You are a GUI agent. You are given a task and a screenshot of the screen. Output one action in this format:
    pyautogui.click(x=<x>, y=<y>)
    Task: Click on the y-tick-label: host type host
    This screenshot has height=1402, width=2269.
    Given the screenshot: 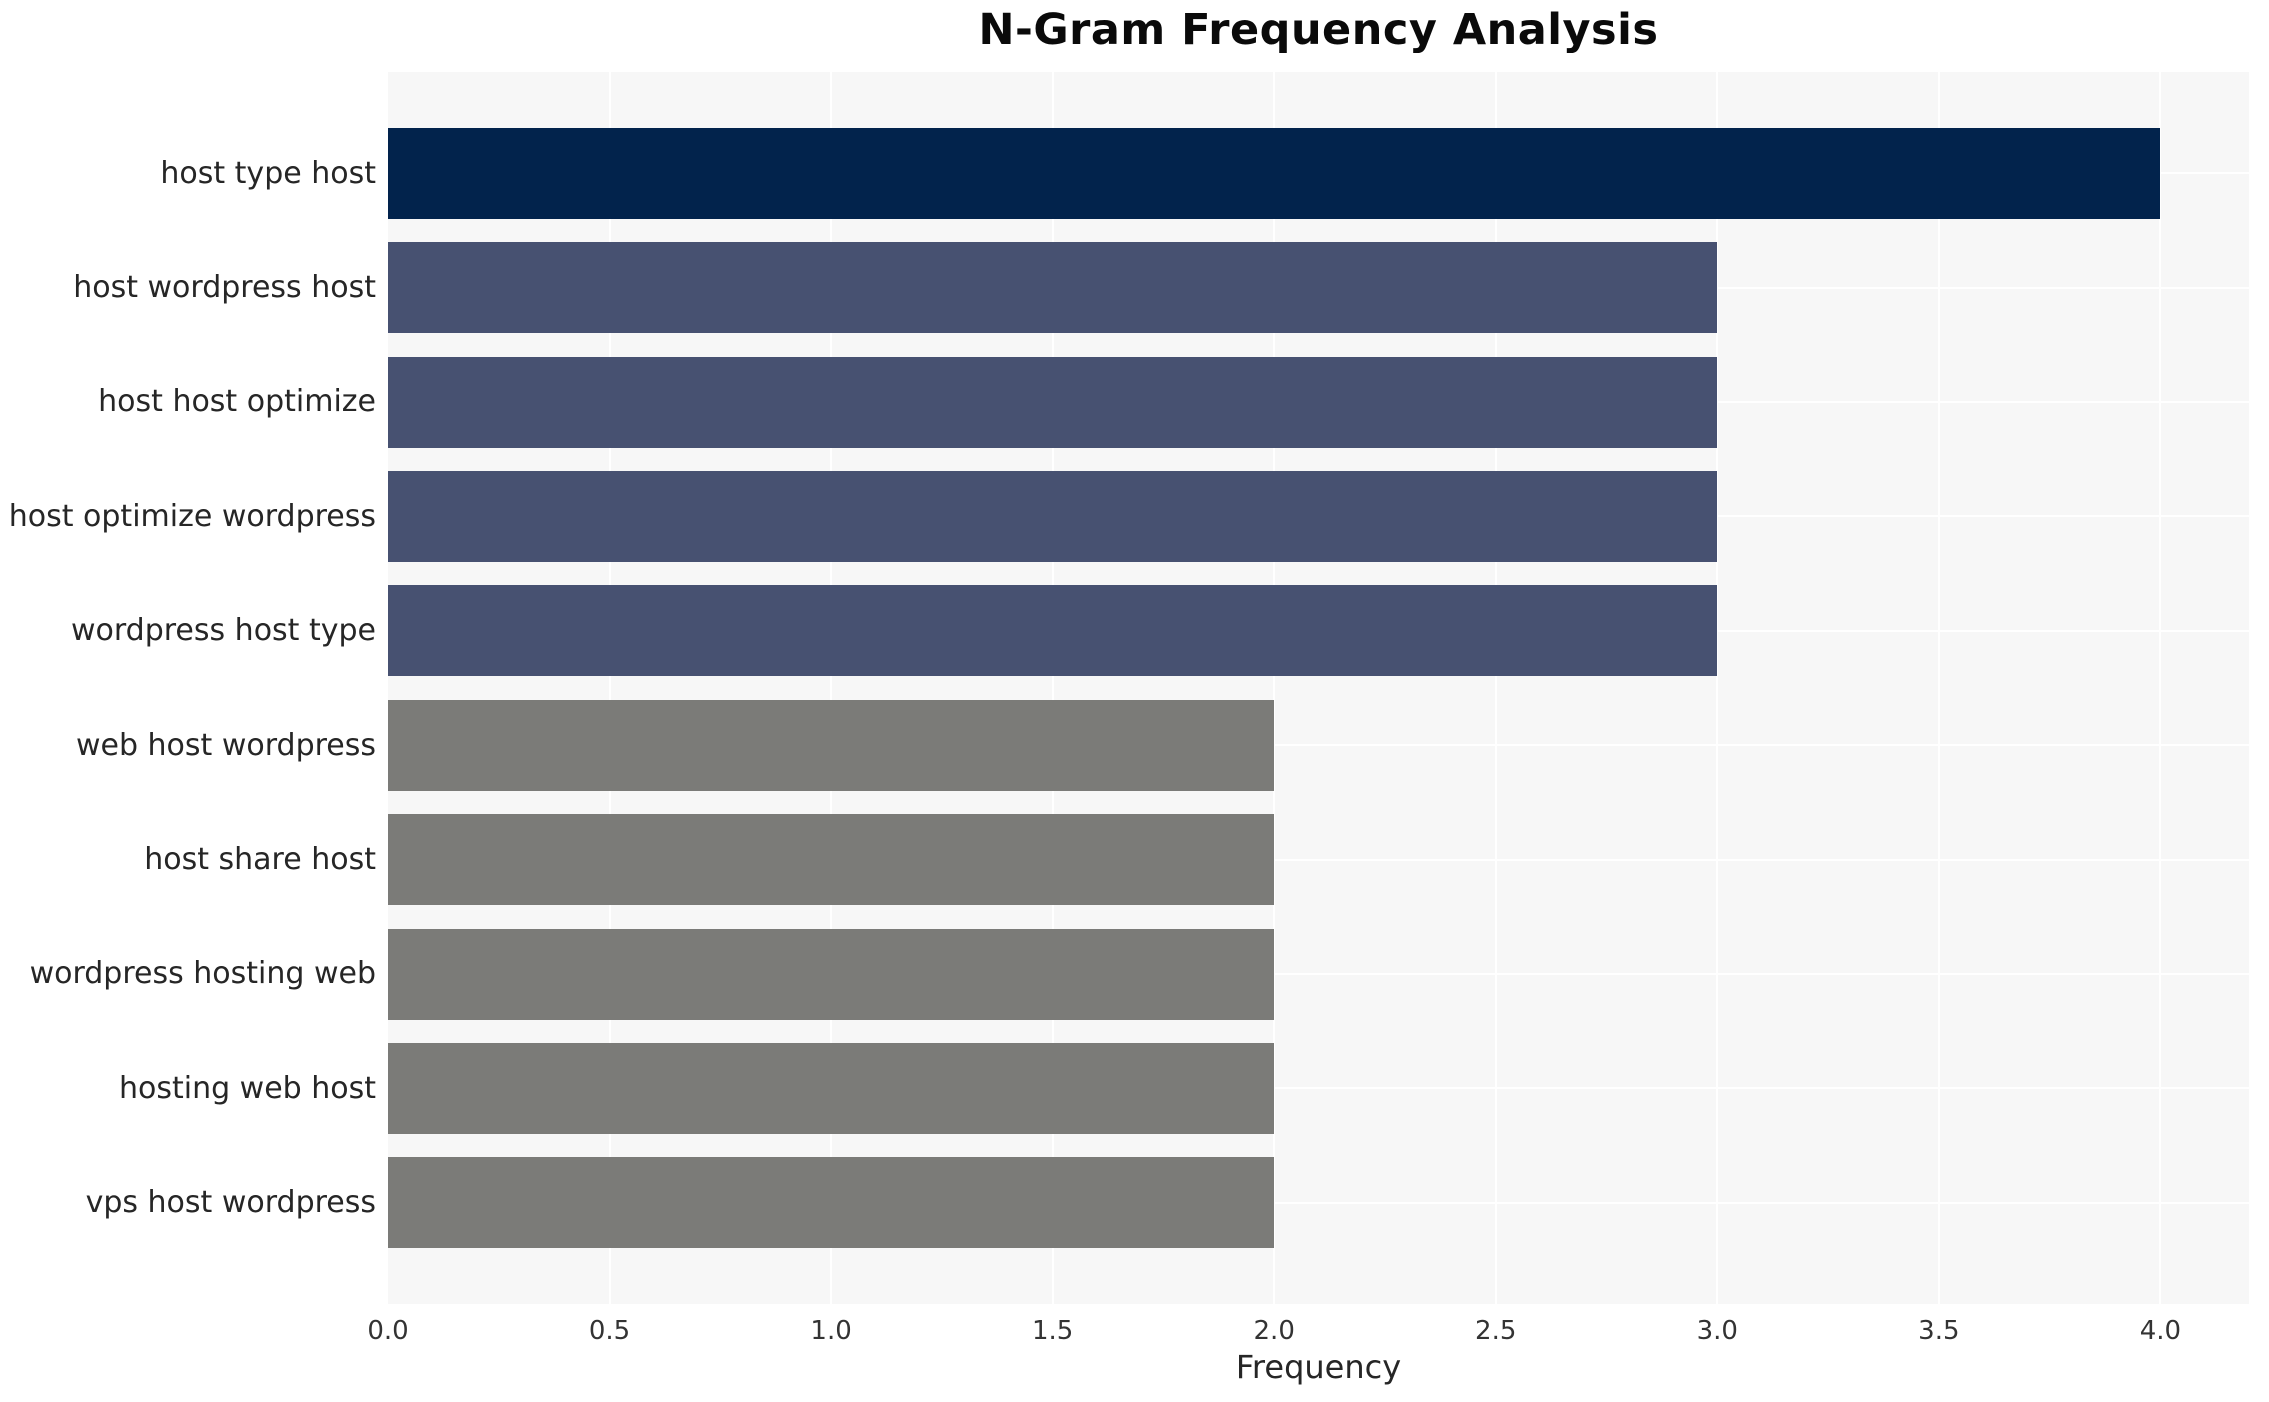 What is the action you would take?
    pyautogui.click(x=268, y=173)
    